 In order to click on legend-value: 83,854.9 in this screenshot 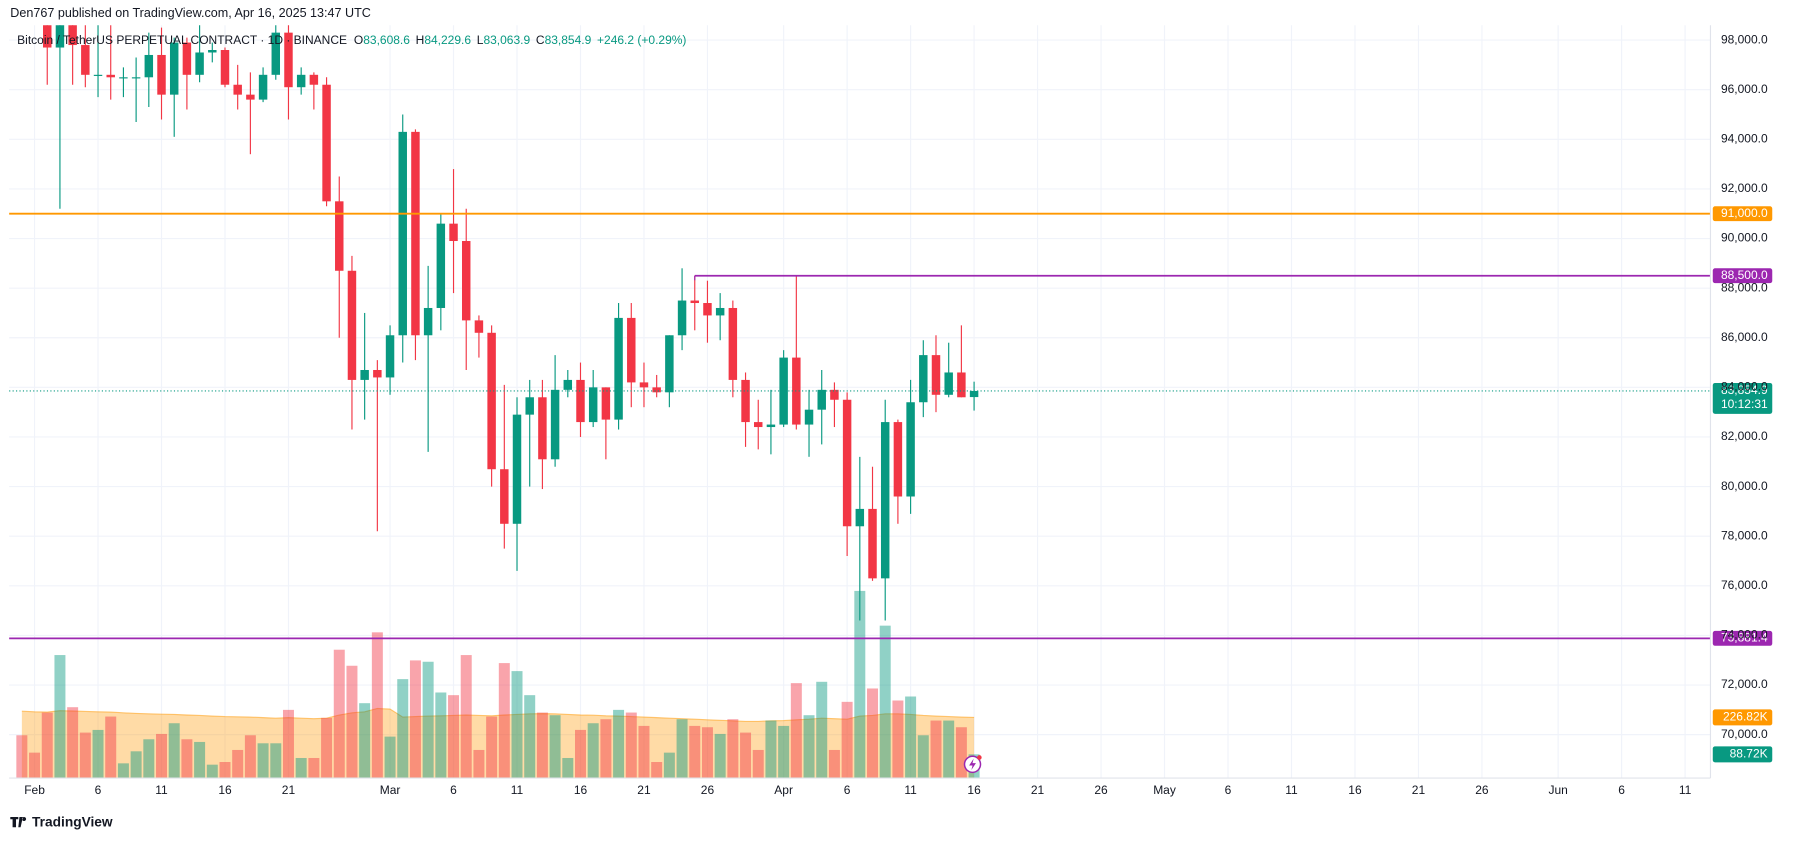, I will do `click(568, 40)`.